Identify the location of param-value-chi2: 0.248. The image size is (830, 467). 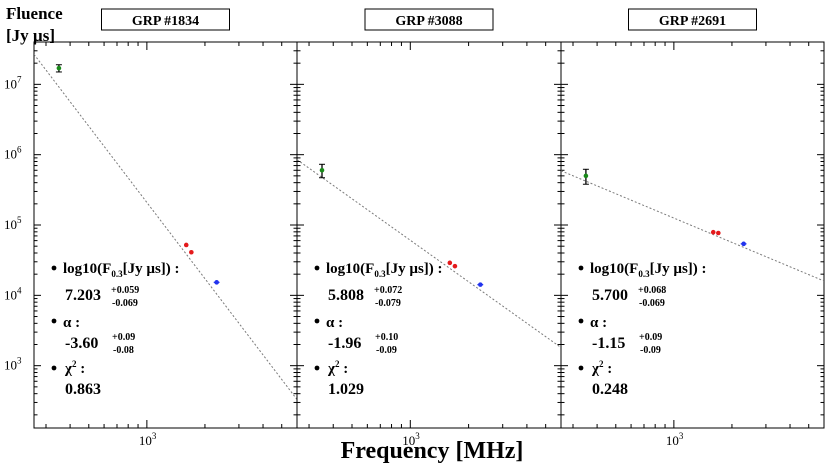
(610, 389).